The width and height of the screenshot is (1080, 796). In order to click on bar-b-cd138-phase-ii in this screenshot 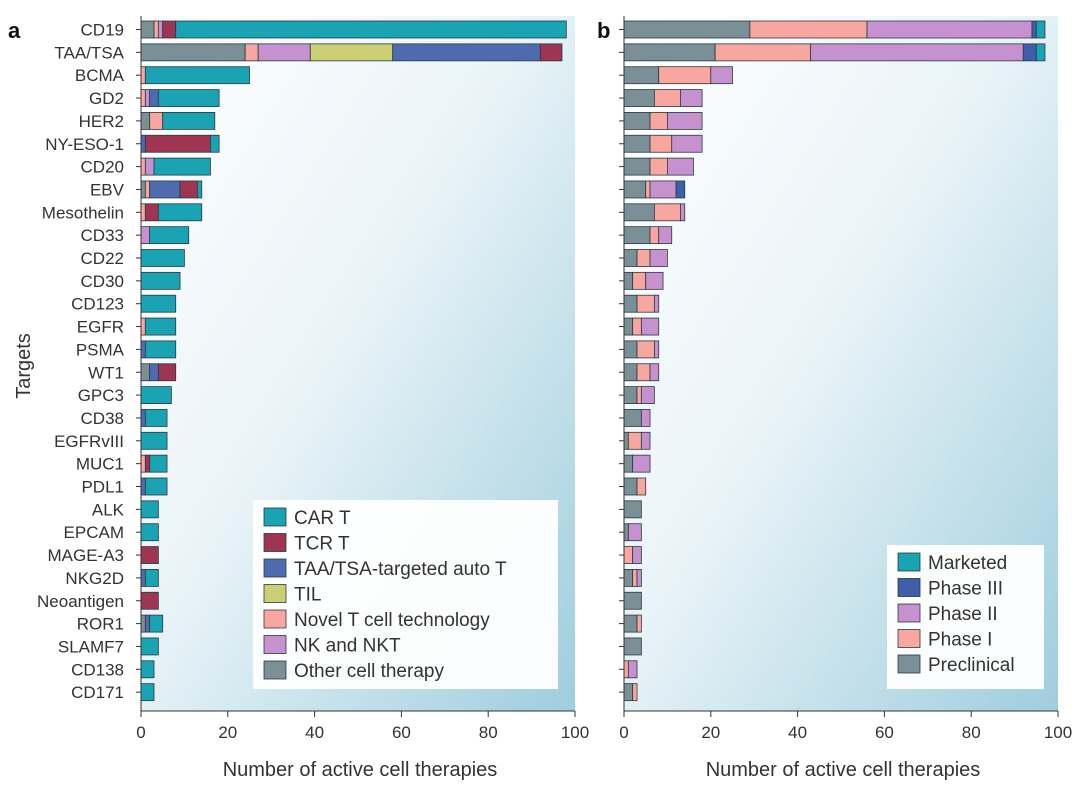, I will do `click(632, 669)`.